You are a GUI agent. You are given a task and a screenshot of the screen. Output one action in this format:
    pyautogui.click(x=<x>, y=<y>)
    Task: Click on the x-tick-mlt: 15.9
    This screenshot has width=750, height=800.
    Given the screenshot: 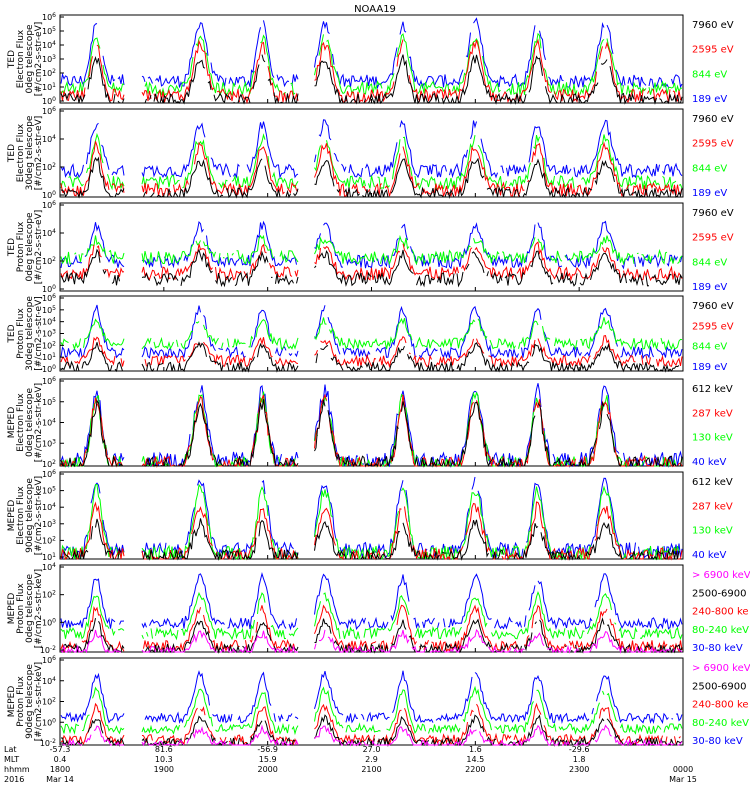 What is the action you would take?
    pyautogui.click(x=268, y=759)
    